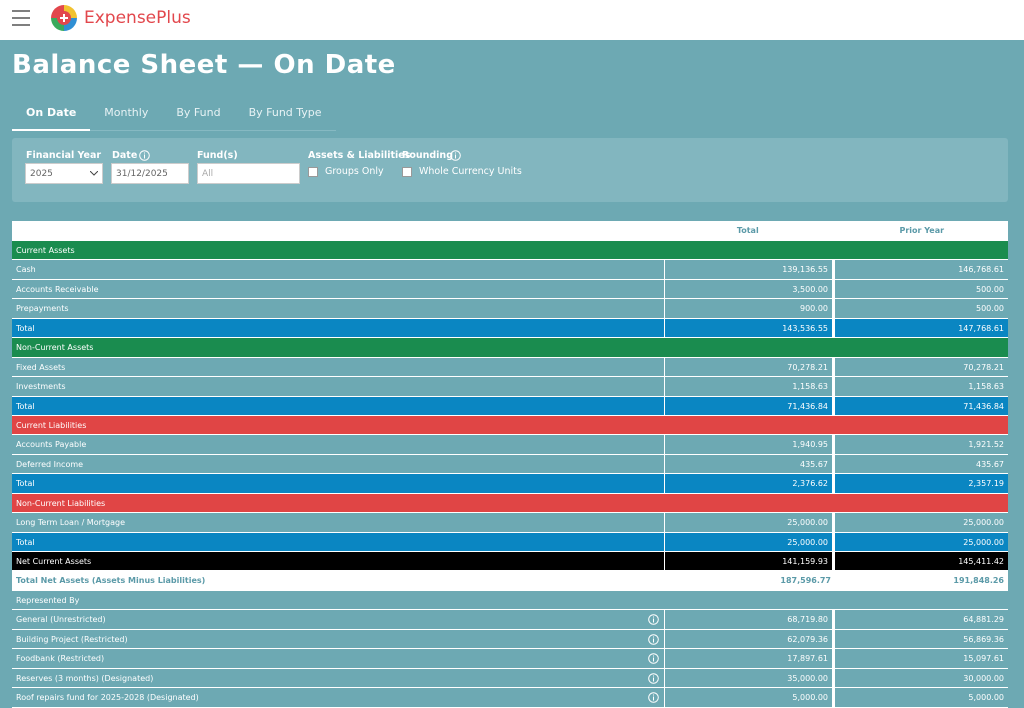  What do you see at coordinates (750, 562) in the screenshot?
I see `amount: 141,159.93` at bounding box center [750, 562].